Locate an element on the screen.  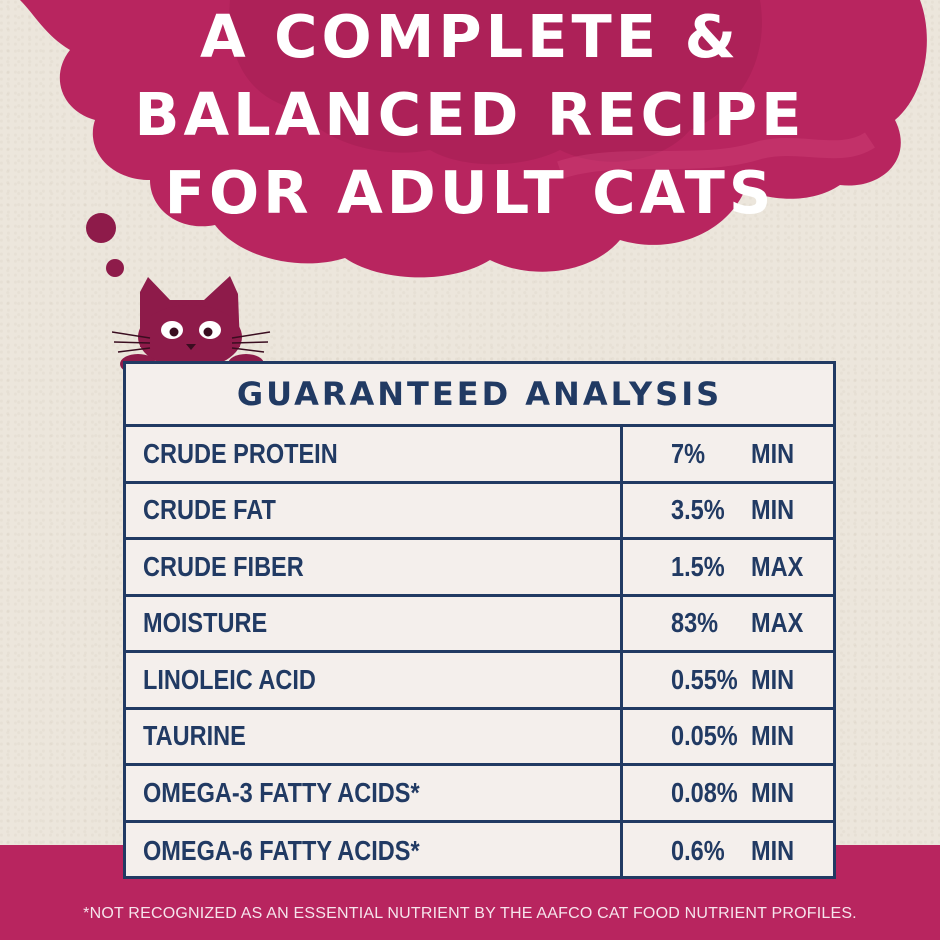
table-row: CRUDE FIBER 1.5% MAX is located at coordinates (479, 568).